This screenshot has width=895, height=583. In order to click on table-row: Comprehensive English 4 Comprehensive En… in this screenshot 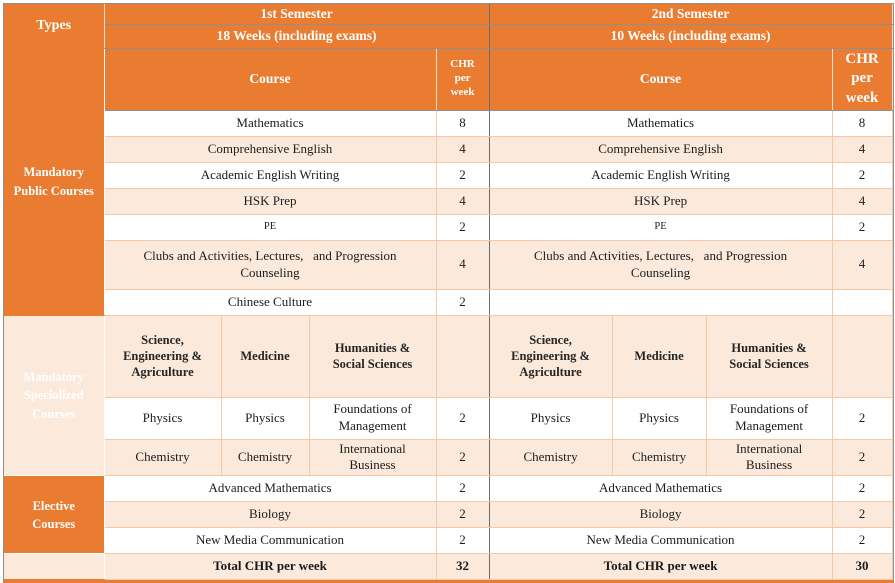, I will do `click(448, 149)`.